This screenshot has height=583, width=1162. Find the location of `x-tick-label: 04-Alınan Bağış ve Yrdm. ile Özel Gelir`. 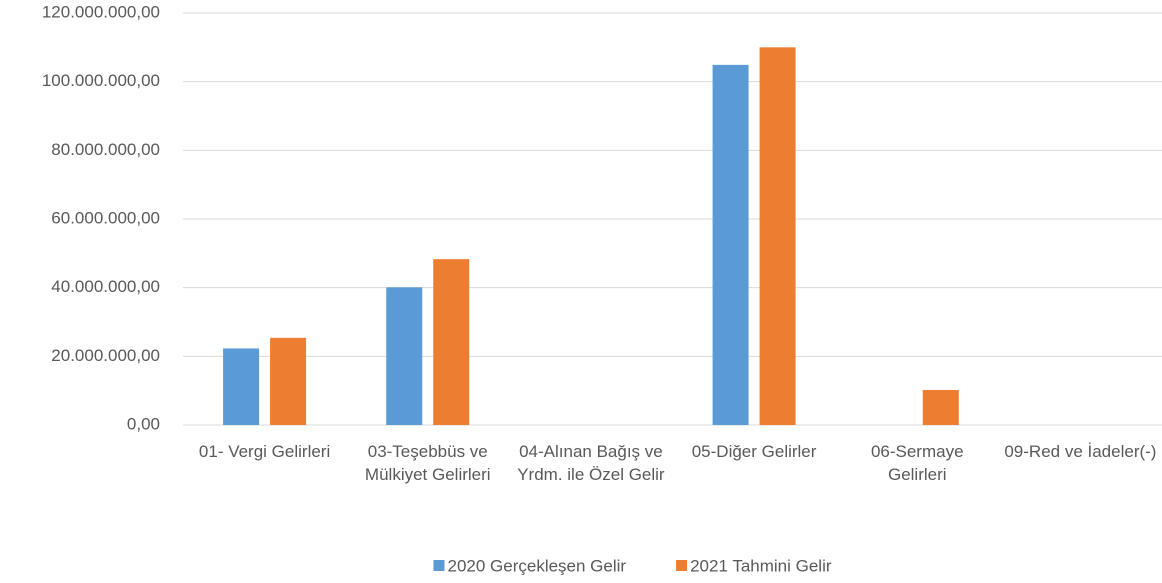

x-tick-label: 04-Alınan Bağış ve Yrdm. ile Özel Gelir is located at coordinates (591, 463).